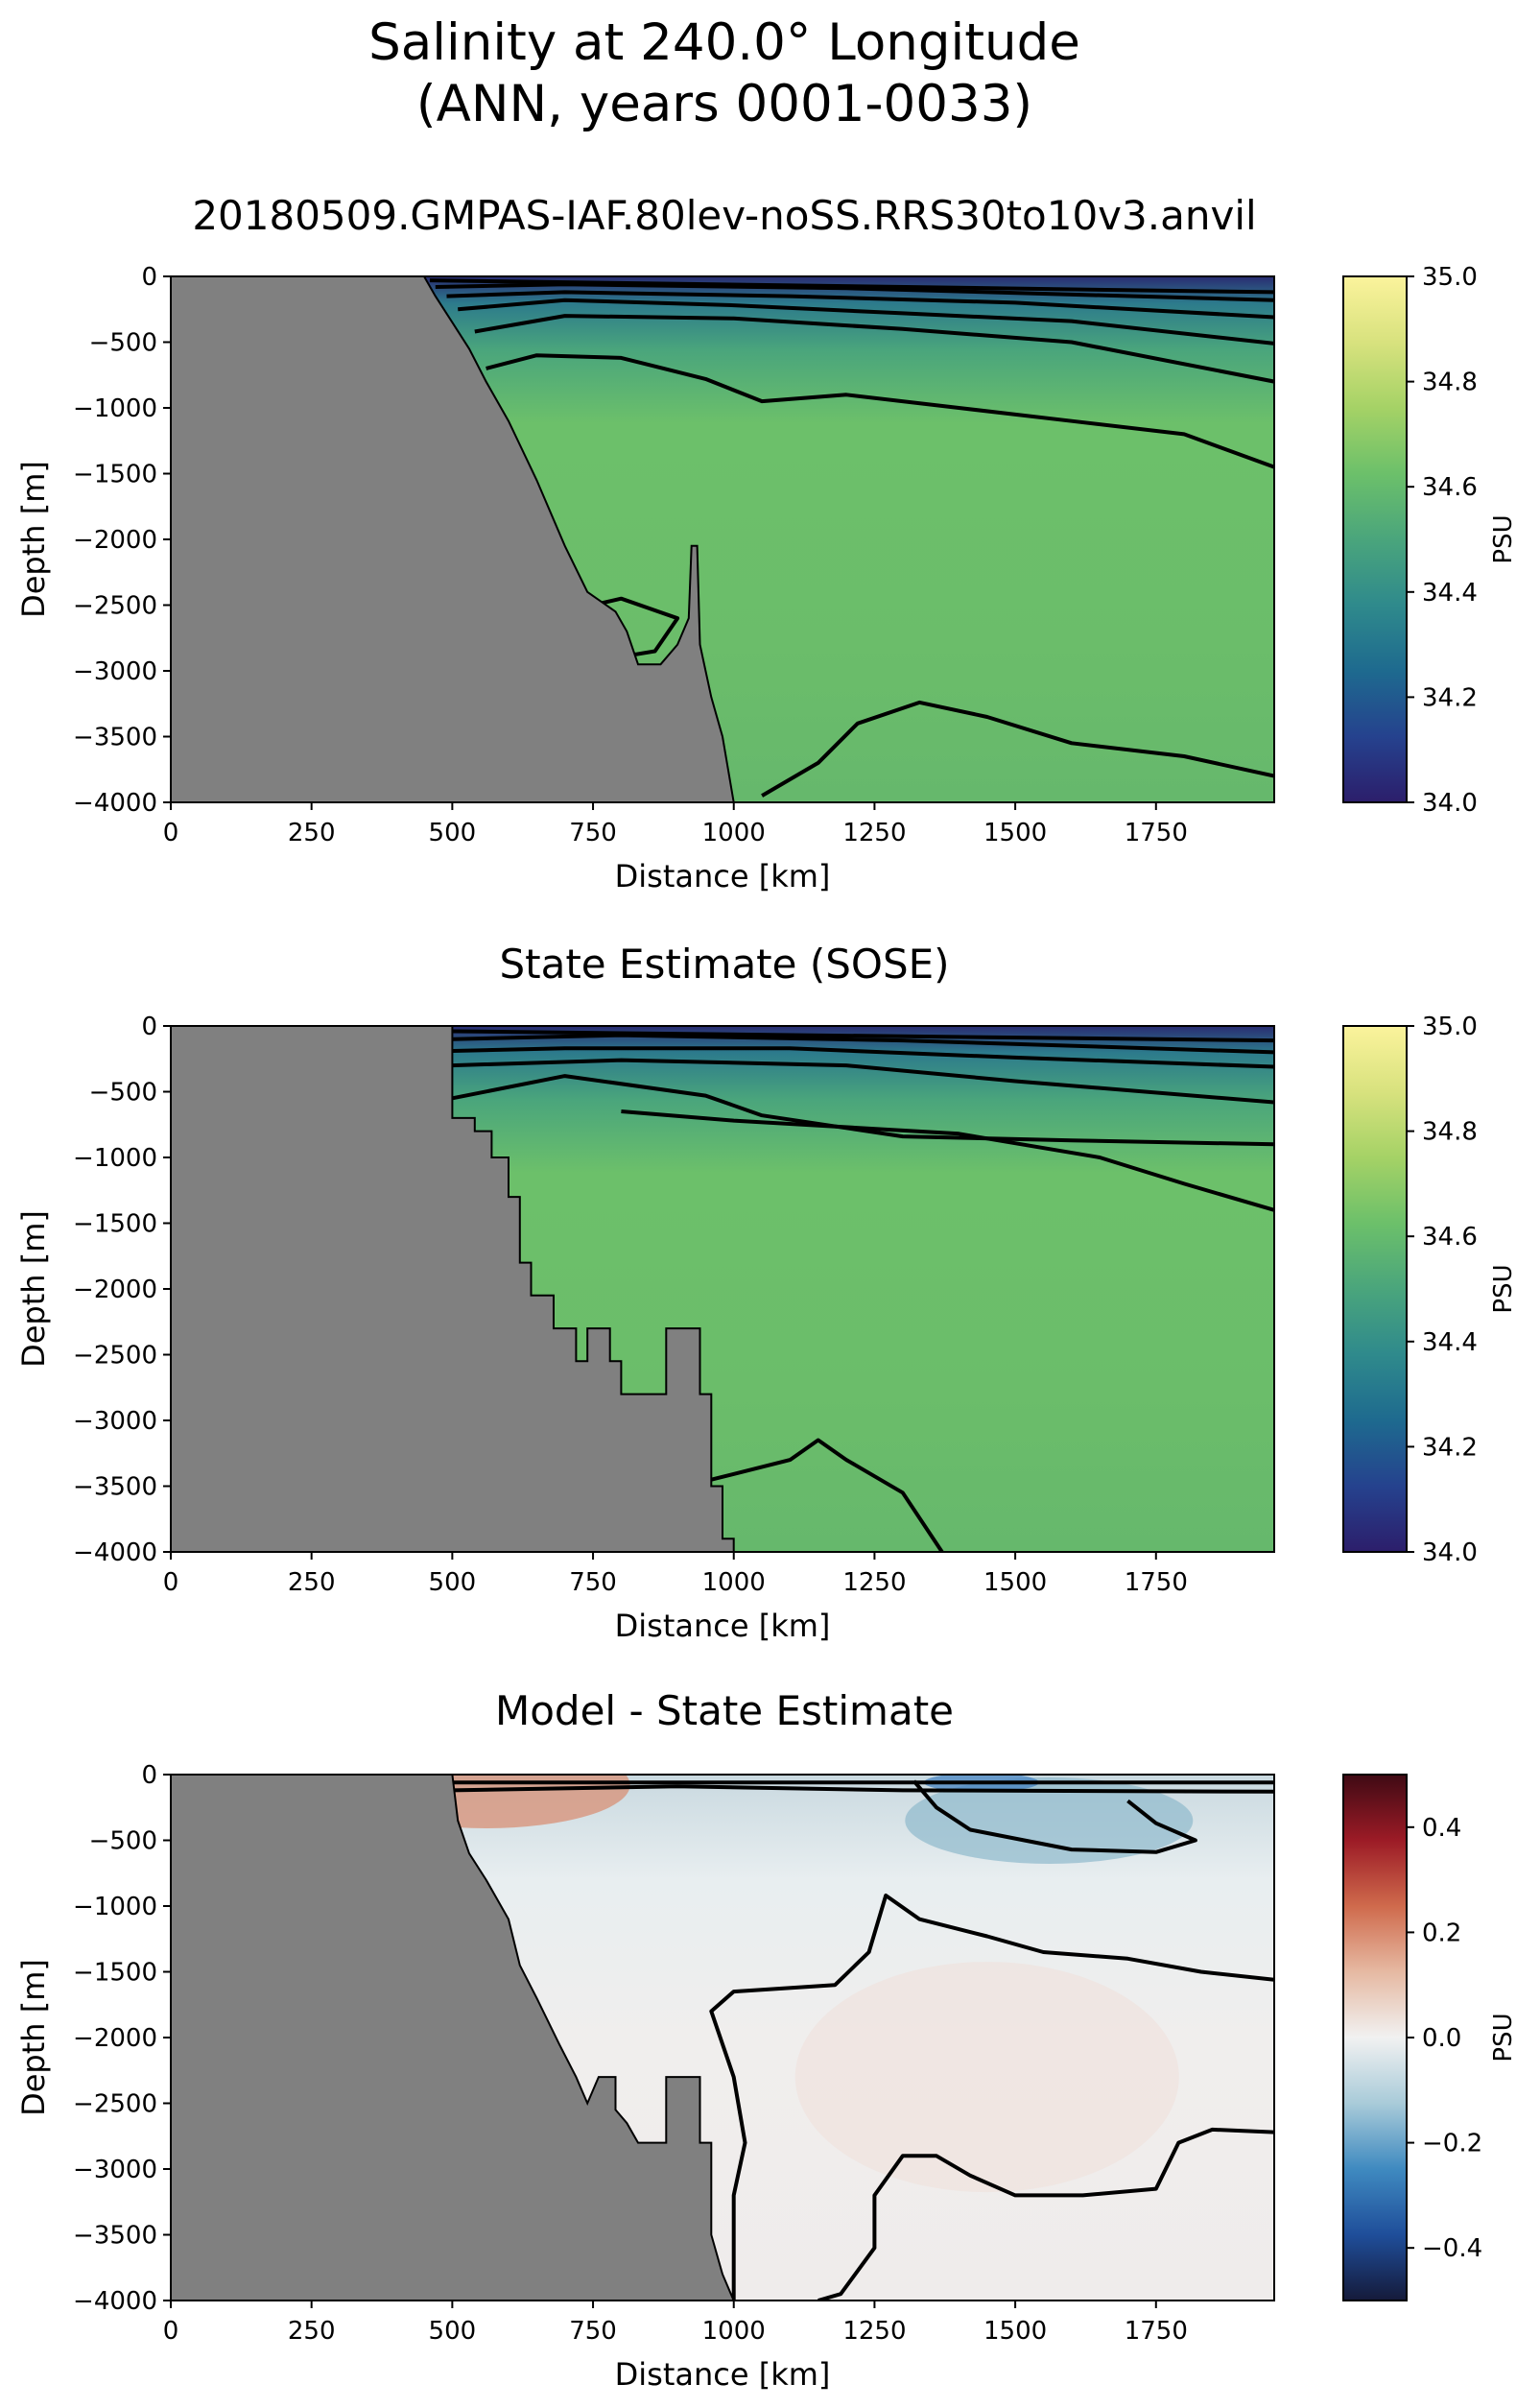 This screenshot has height=2408, width=1540. I want to click on figure-title-line-2: (ANN, years 0001-0033), so click(724, 104).